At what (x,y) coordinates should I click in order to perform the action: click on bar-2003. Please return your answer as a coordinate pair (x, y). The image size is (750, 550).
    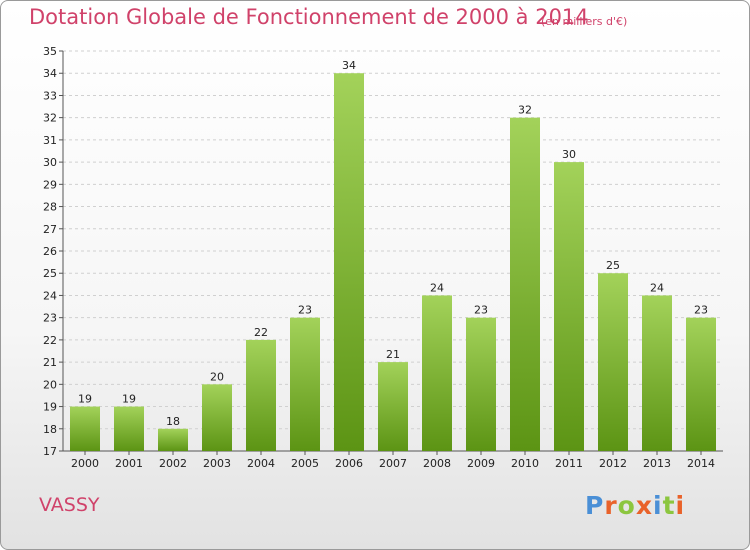
    Looking at the image, I should click on (217, 417).